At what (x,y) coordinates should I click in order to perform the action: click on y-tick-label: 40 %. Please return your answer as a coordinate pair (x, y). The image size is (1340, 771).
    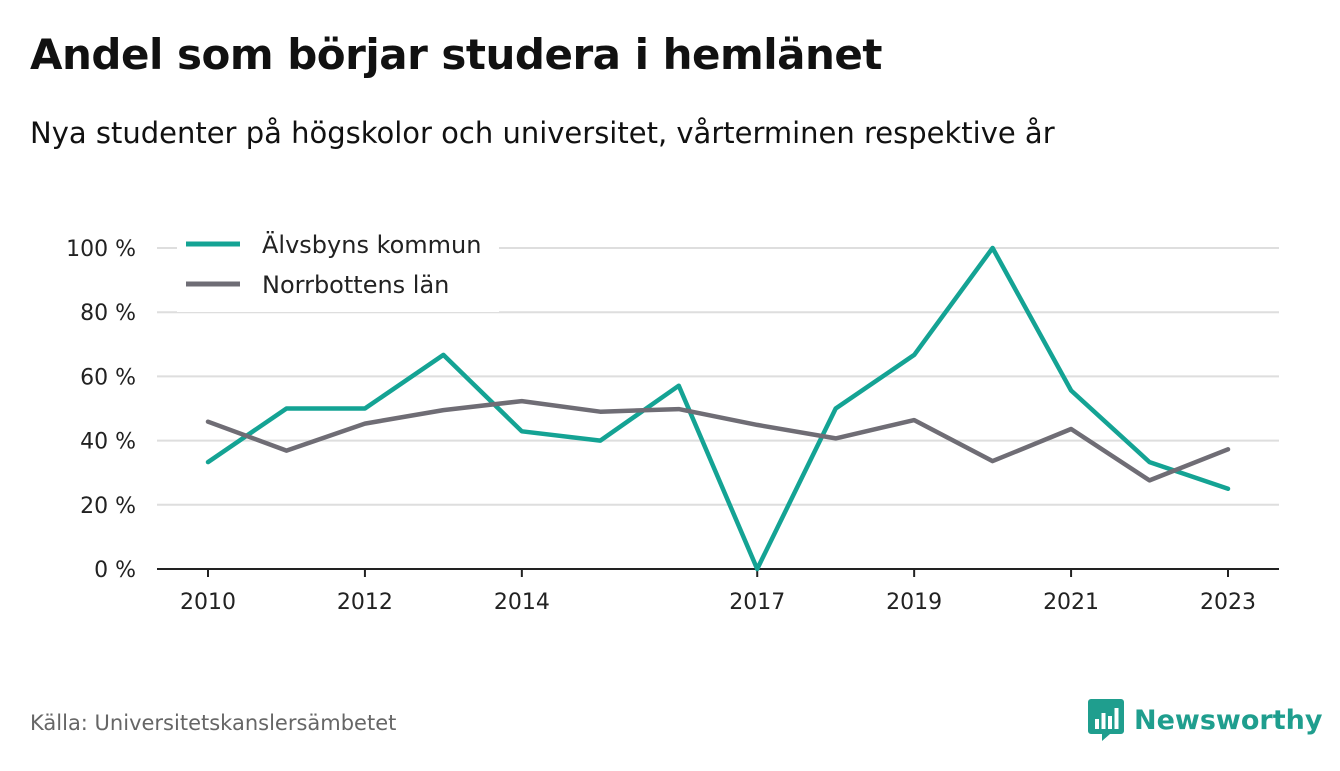
    Looking at the image, I should click on (108, 442).